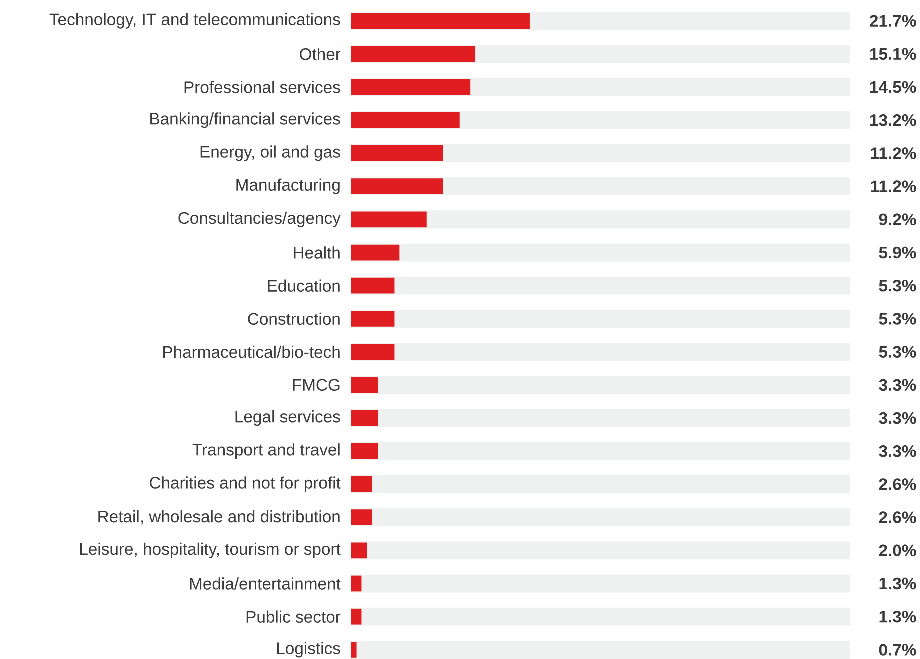 This screenshot has width=920, height=659. What do you see at coordinates (893, 21) in the screenshot?
I see `data-label: 21.7%` at bounding box center [893, 21].